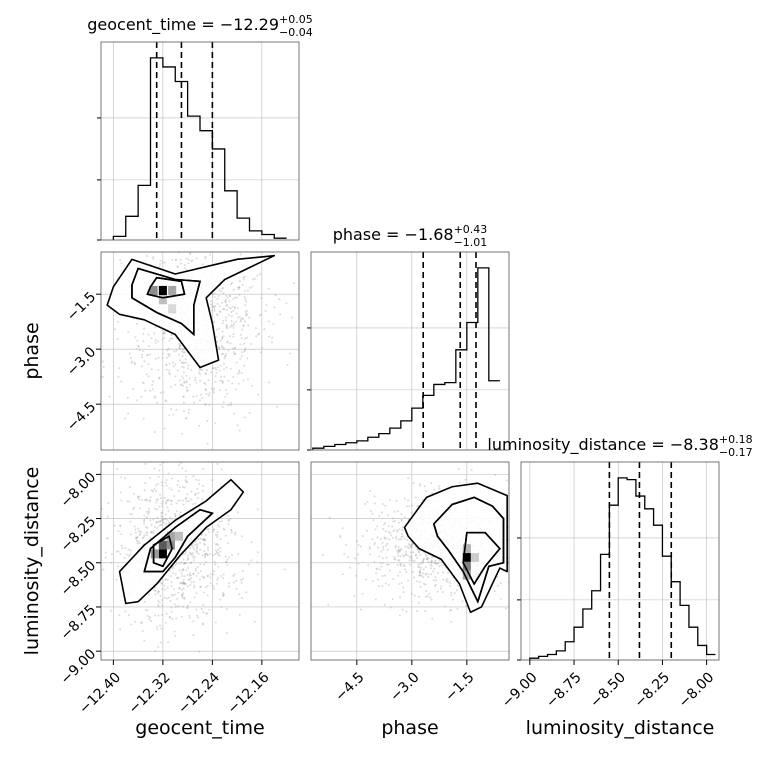 The image size is (760, 760). What do you see at coordinates (200, 24) in the screenshot?
I see `panel-title: geocent_time = −12.29+0.05` at bounding box center [200, 24].